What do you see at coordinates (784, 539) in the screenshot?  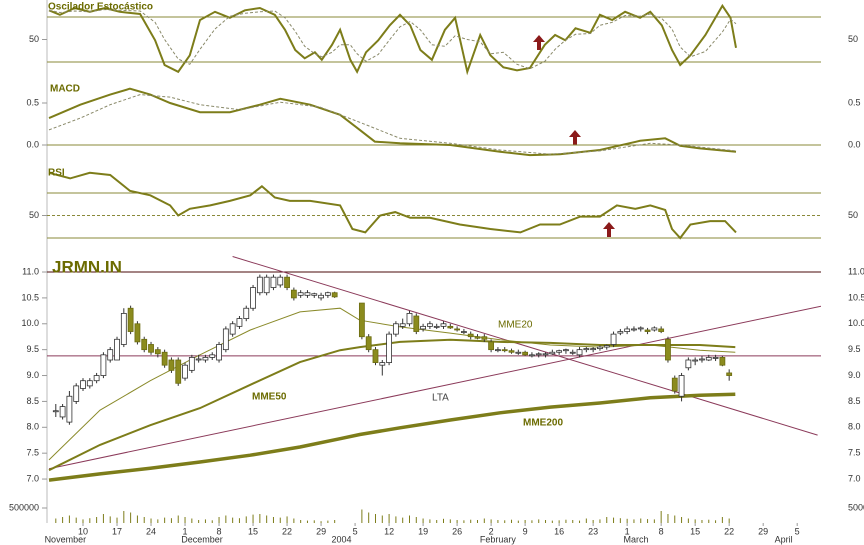 I see `month-label: April` at bounding box center [784, 539].